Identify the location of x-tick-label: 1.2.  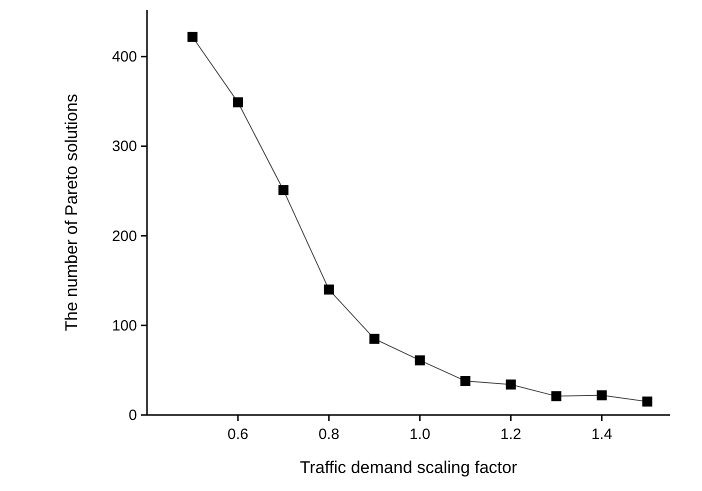
(511, 434).